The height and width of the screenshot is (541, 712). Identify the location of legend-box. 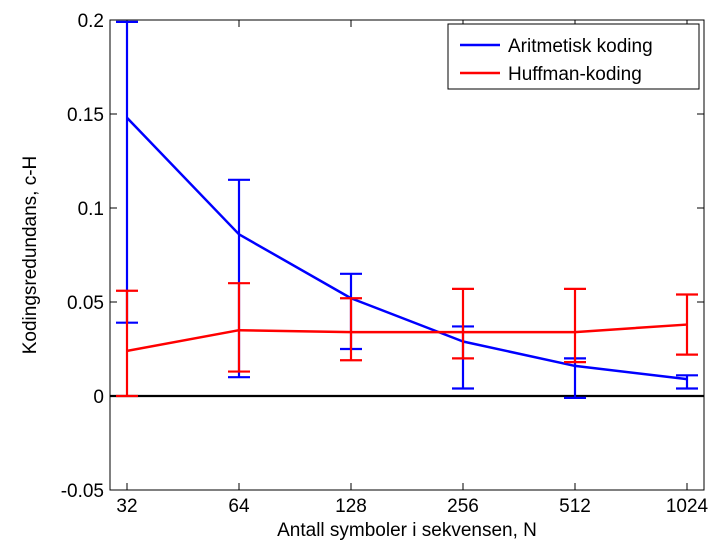
(573, 56).